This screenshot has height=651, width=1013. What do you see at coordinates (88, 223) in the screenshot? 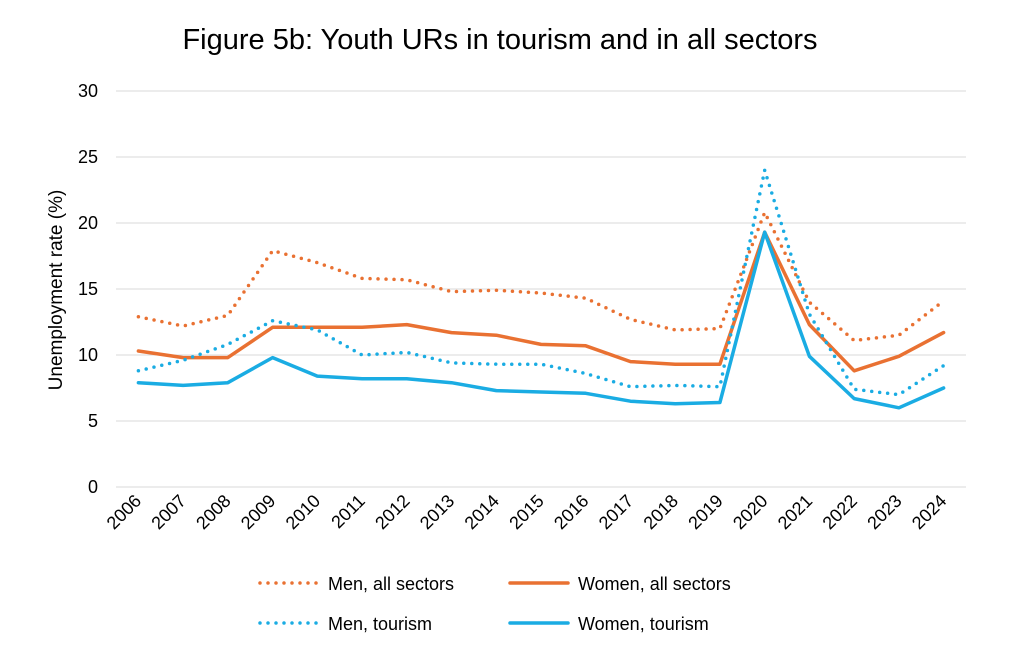
I see `y-tick-label: 20` at bounding box center [88, 223].